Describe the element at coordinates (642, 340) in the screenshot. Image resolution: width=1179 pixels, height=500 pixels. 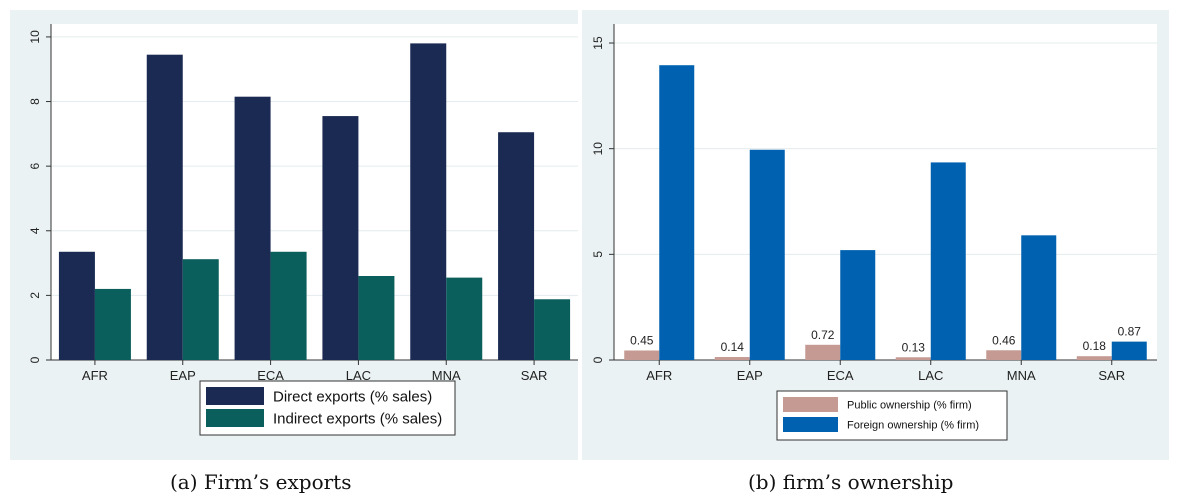
I see `data-label: 0.45` at that location.